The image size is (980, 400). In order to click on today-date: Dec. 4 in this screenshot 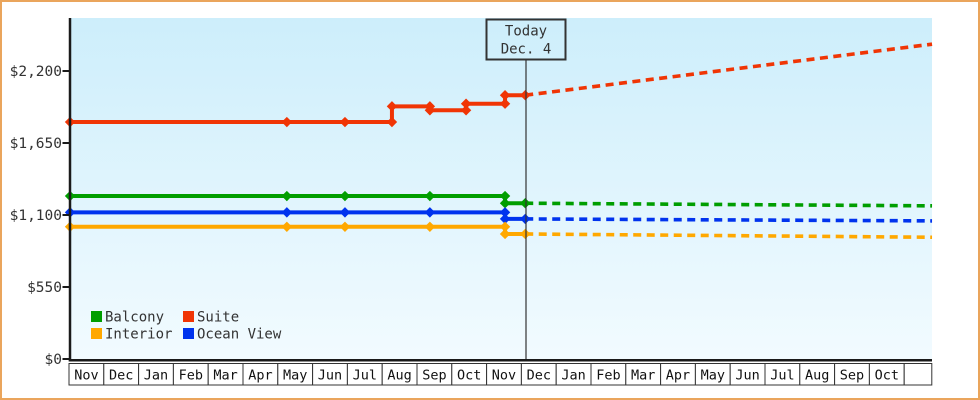, I will do `click(526, 50)`.